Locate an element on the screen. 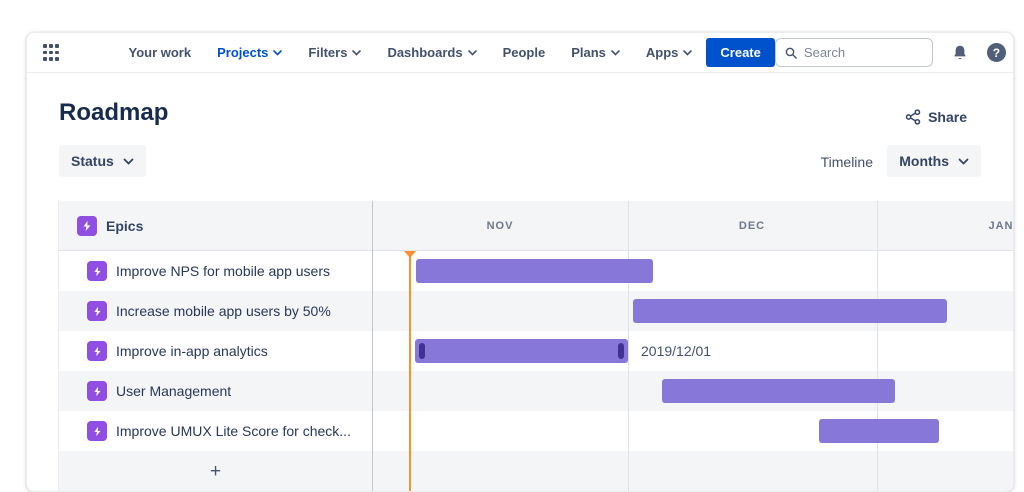  epic-row: Increase mobile app users by 50% is located at coordinates (215, 311).